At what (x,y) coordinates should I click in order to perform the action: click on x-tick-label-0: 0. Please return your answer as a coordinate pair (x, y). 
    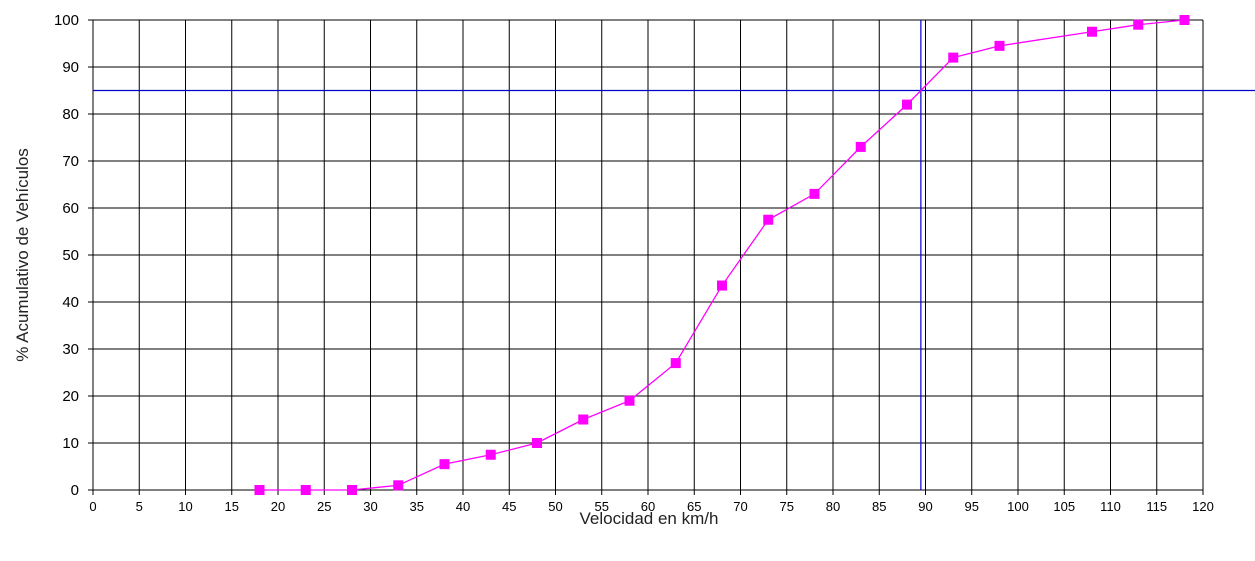
    Looking at the image, I should click on (92, 506).